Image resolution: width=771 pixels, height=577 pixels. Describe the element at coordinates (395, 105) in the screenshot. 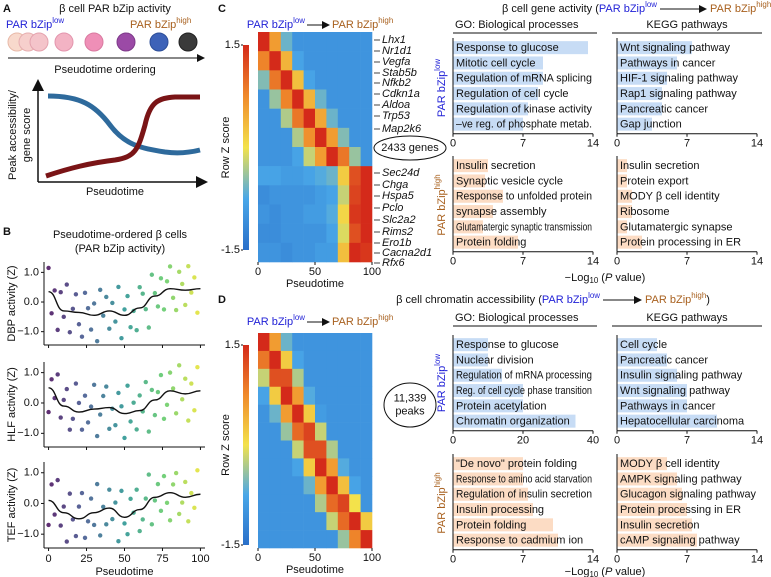

I see `gene-label: Aldoa` at that location.